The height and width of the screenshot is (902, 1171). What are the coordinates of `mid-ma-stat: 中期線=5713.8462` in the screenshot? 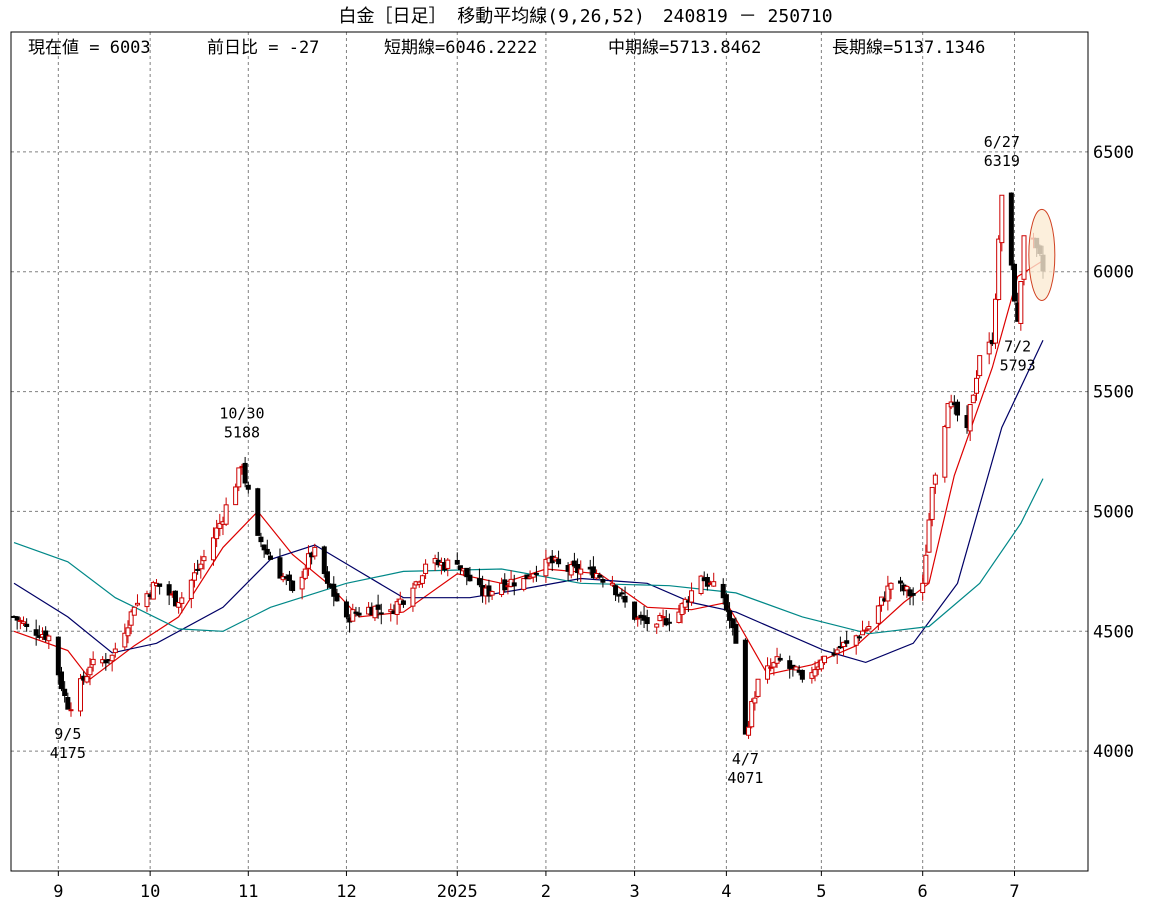 It's located at (684, 48).